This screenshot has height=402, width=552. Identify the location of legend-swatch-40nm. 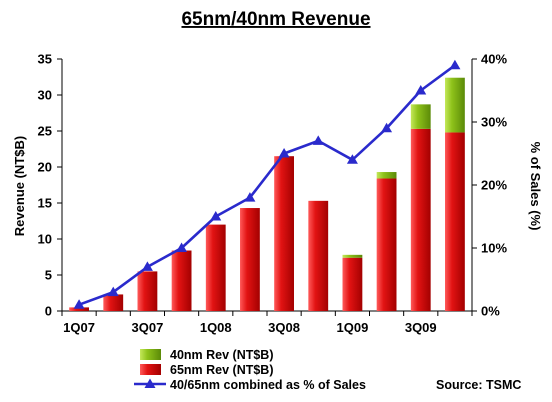
(150, 354).